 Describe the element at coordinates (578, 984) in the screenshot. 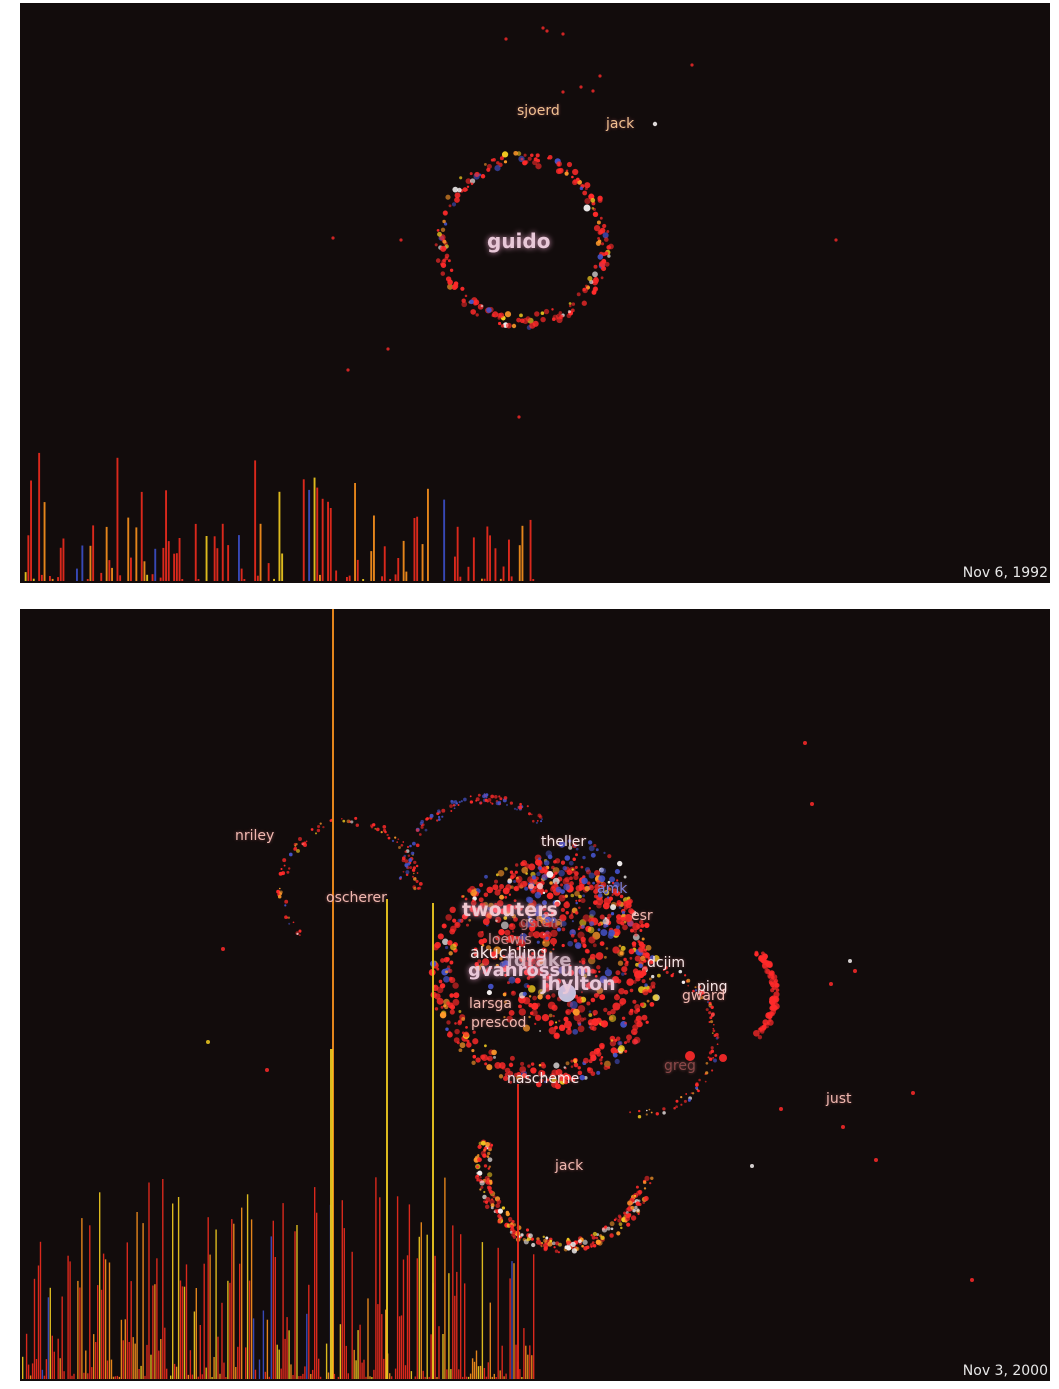

I see `node-label-jhylton: jhylton` at that location.